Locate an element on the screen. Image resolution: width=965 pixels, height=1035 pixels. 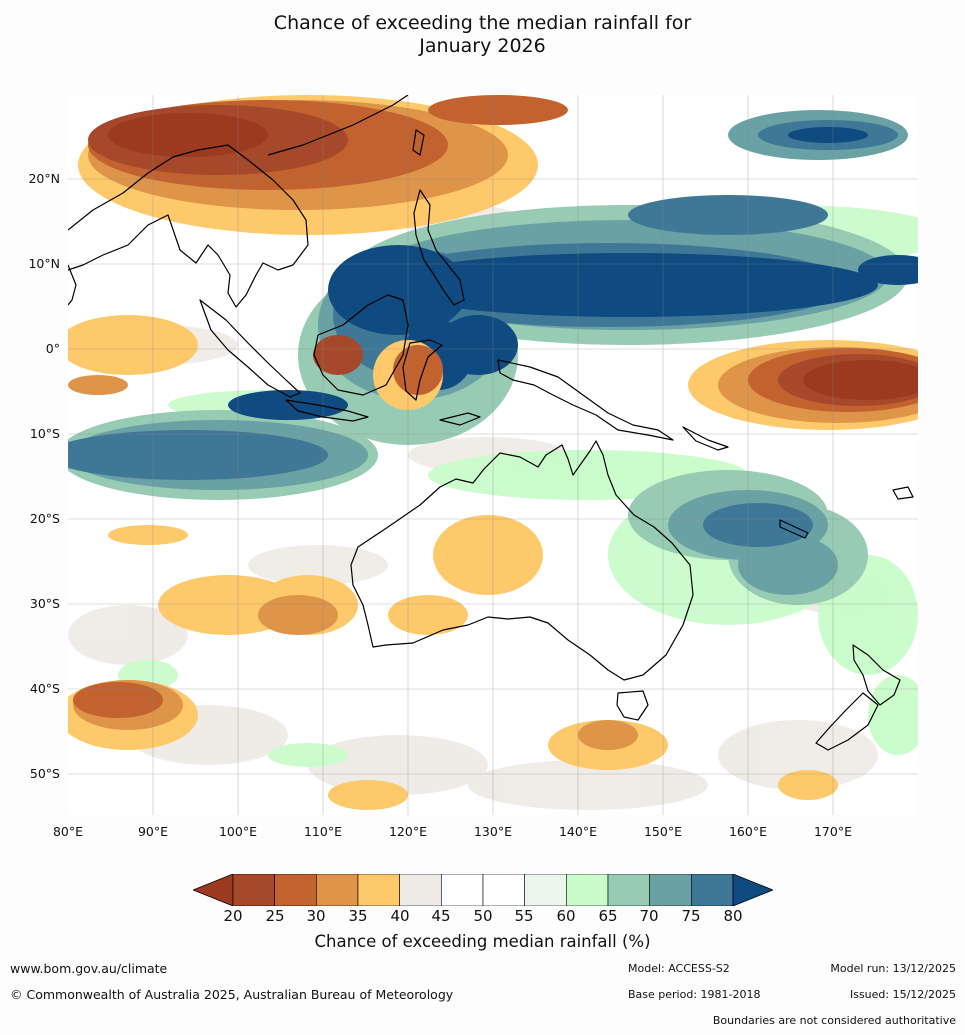
lat-label-0: 0° is located at coordinates (52, 348).